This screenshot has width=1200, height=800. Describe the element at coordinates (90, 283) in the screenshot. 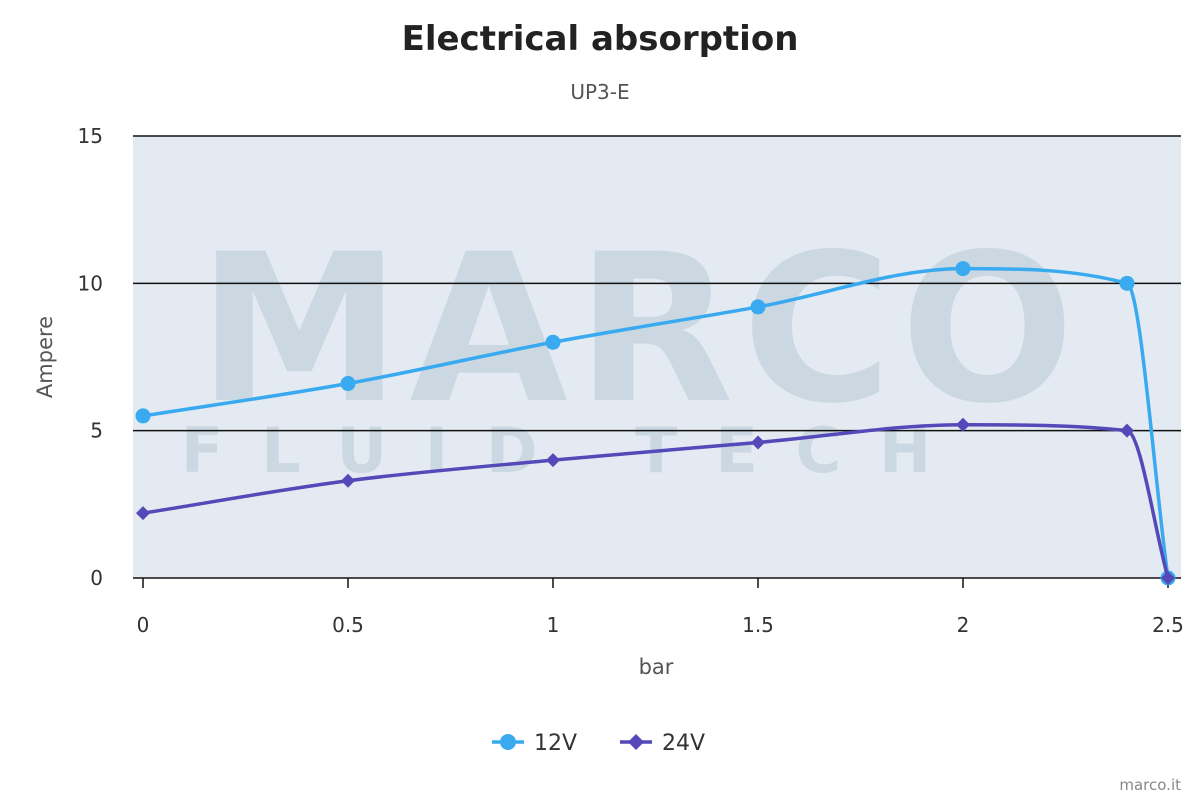

I see `y-tick-label: 10` at that location.